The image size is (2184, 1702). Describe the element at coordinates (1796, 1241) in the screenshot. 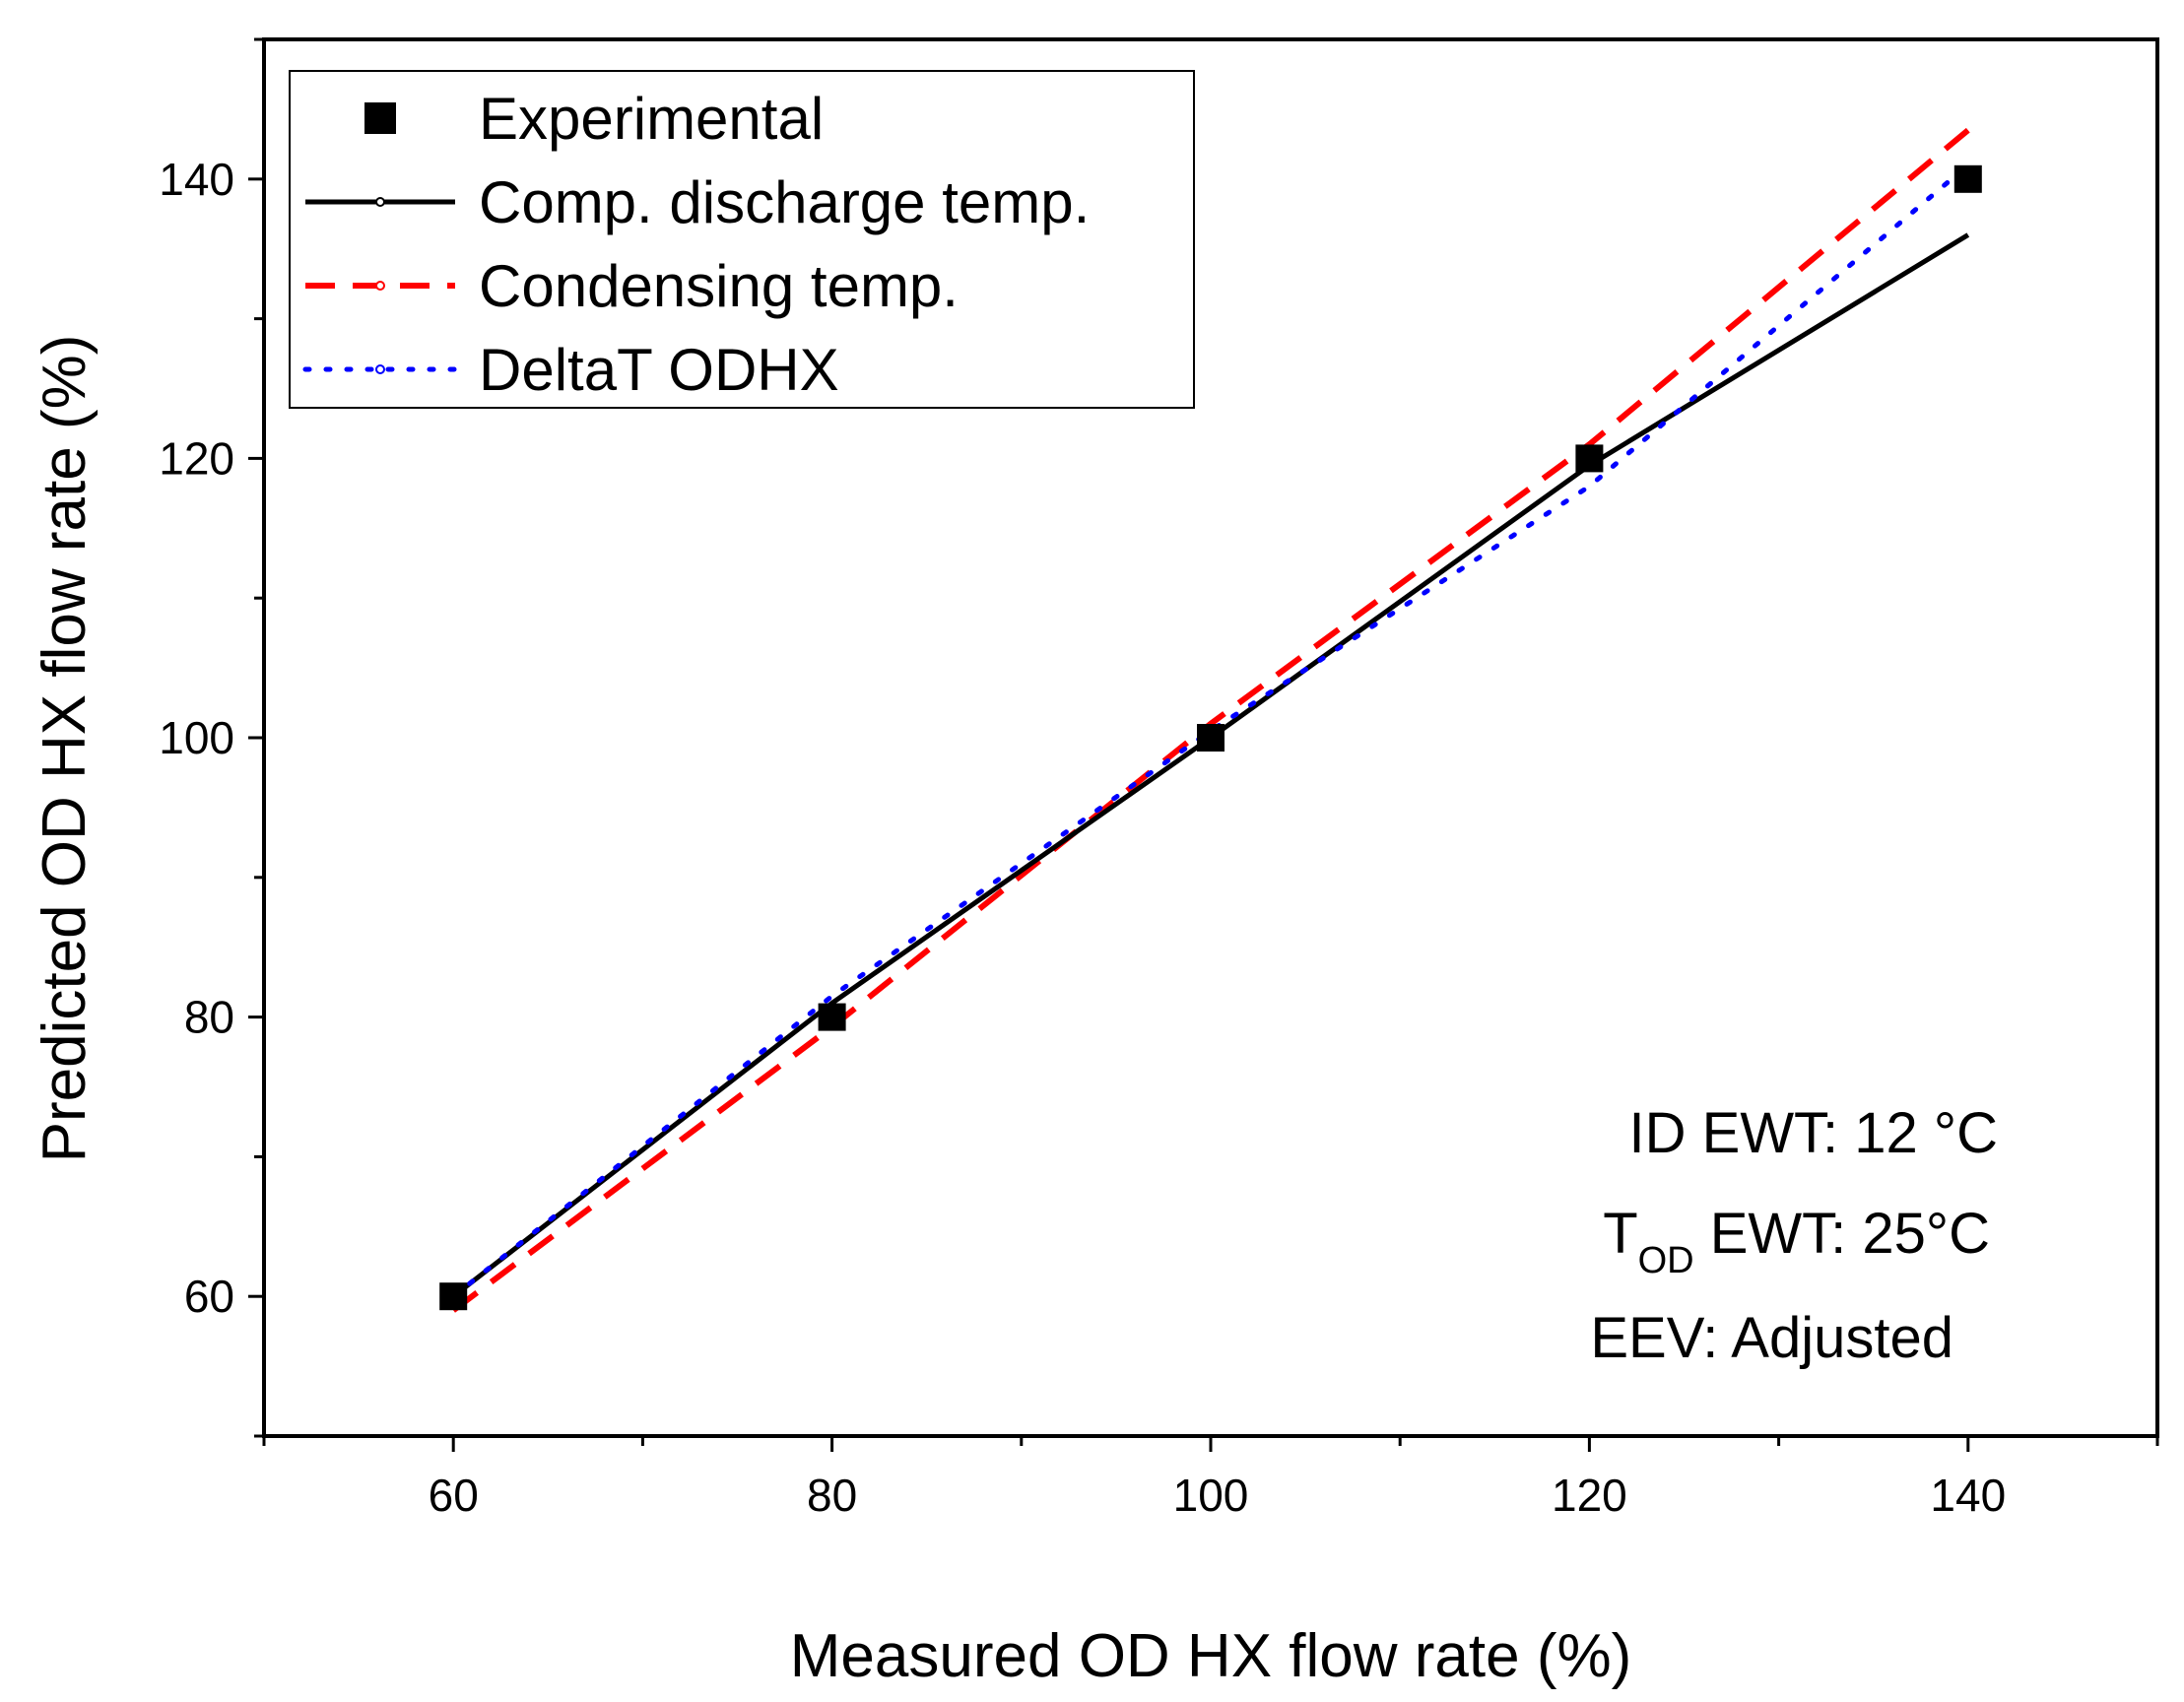

I see `annotation-tod-ewt: TOD EWT: 25°C` at that location.